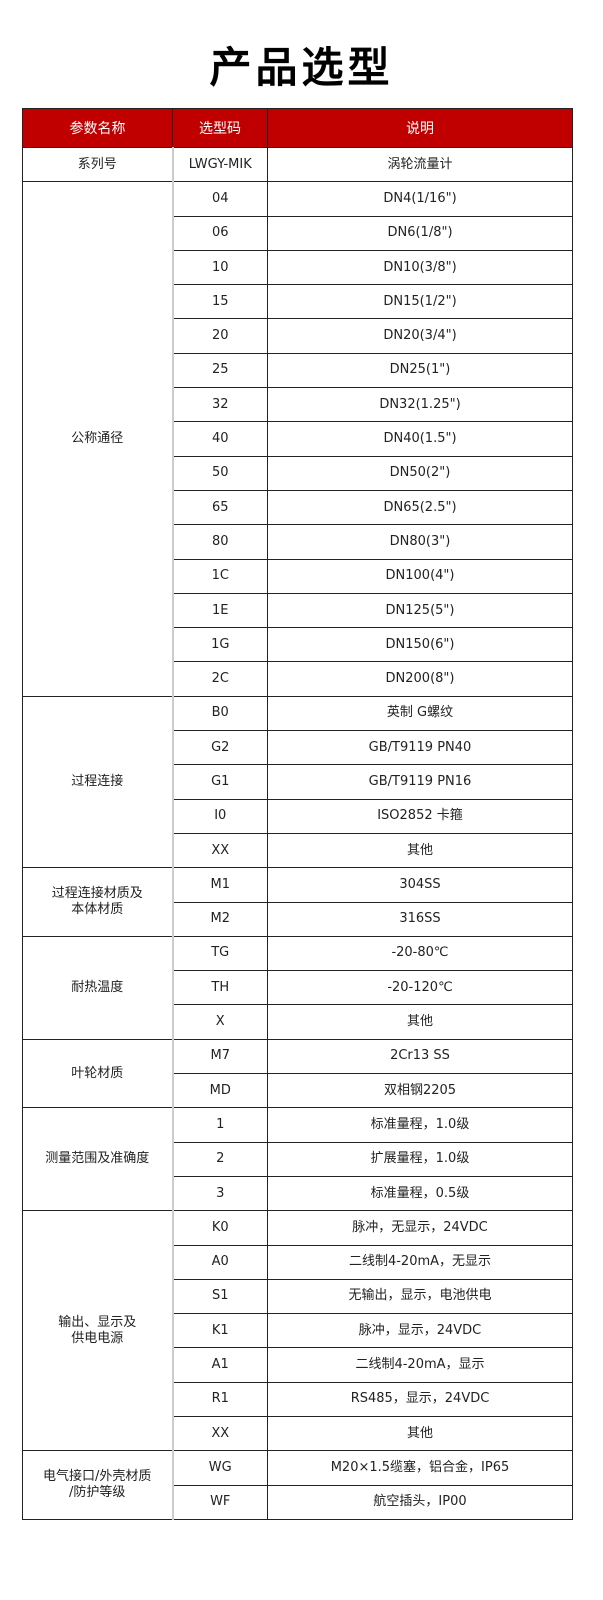  I want to click on code-cell: 20, so click(220, 336).